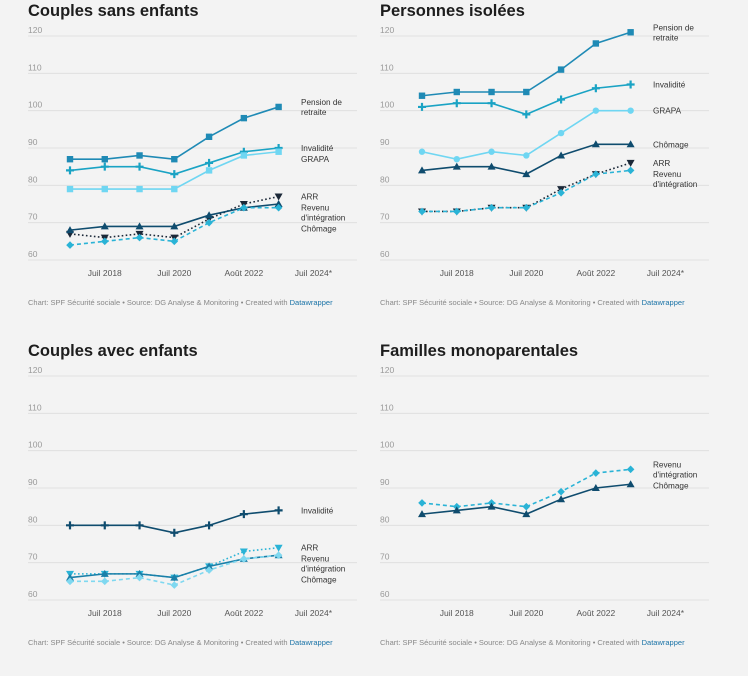  What do you see at coordinates (323, 569) in the screenshot?
I see `series-label: d'intégration` at bounding box center [323, 569].